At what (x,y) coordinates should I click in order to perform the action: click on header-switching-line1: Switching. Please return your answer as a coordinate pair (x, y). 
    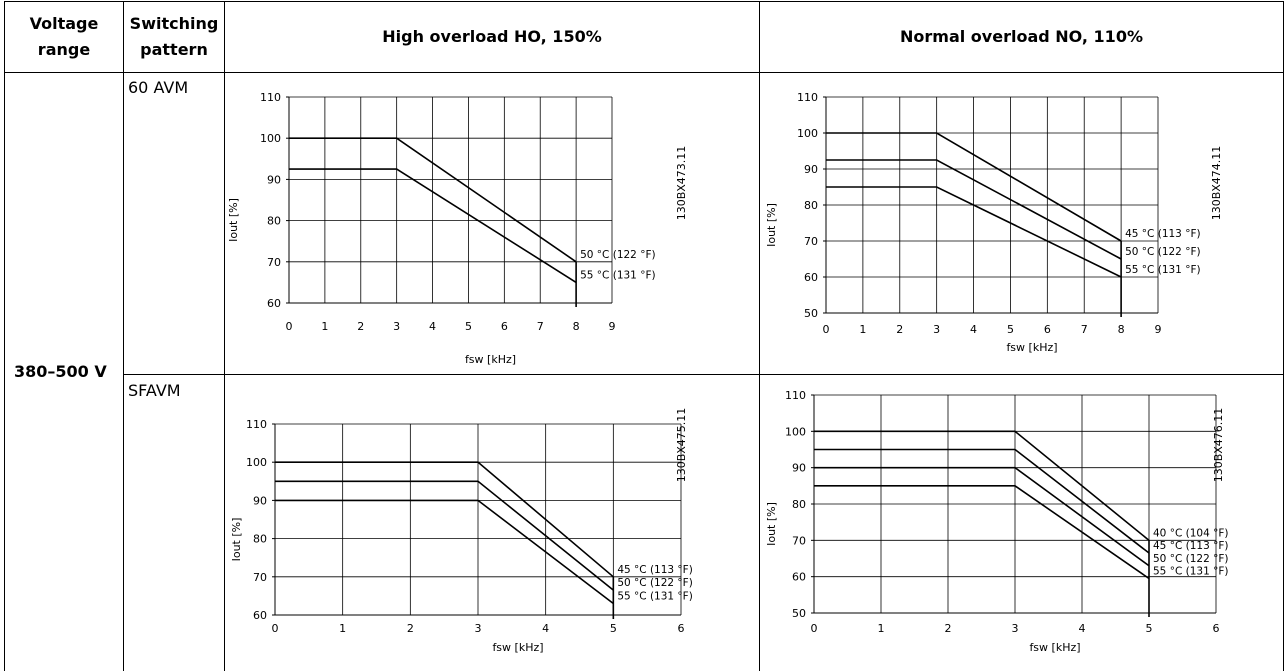
    Looking at the image, I should click on (174, 23).